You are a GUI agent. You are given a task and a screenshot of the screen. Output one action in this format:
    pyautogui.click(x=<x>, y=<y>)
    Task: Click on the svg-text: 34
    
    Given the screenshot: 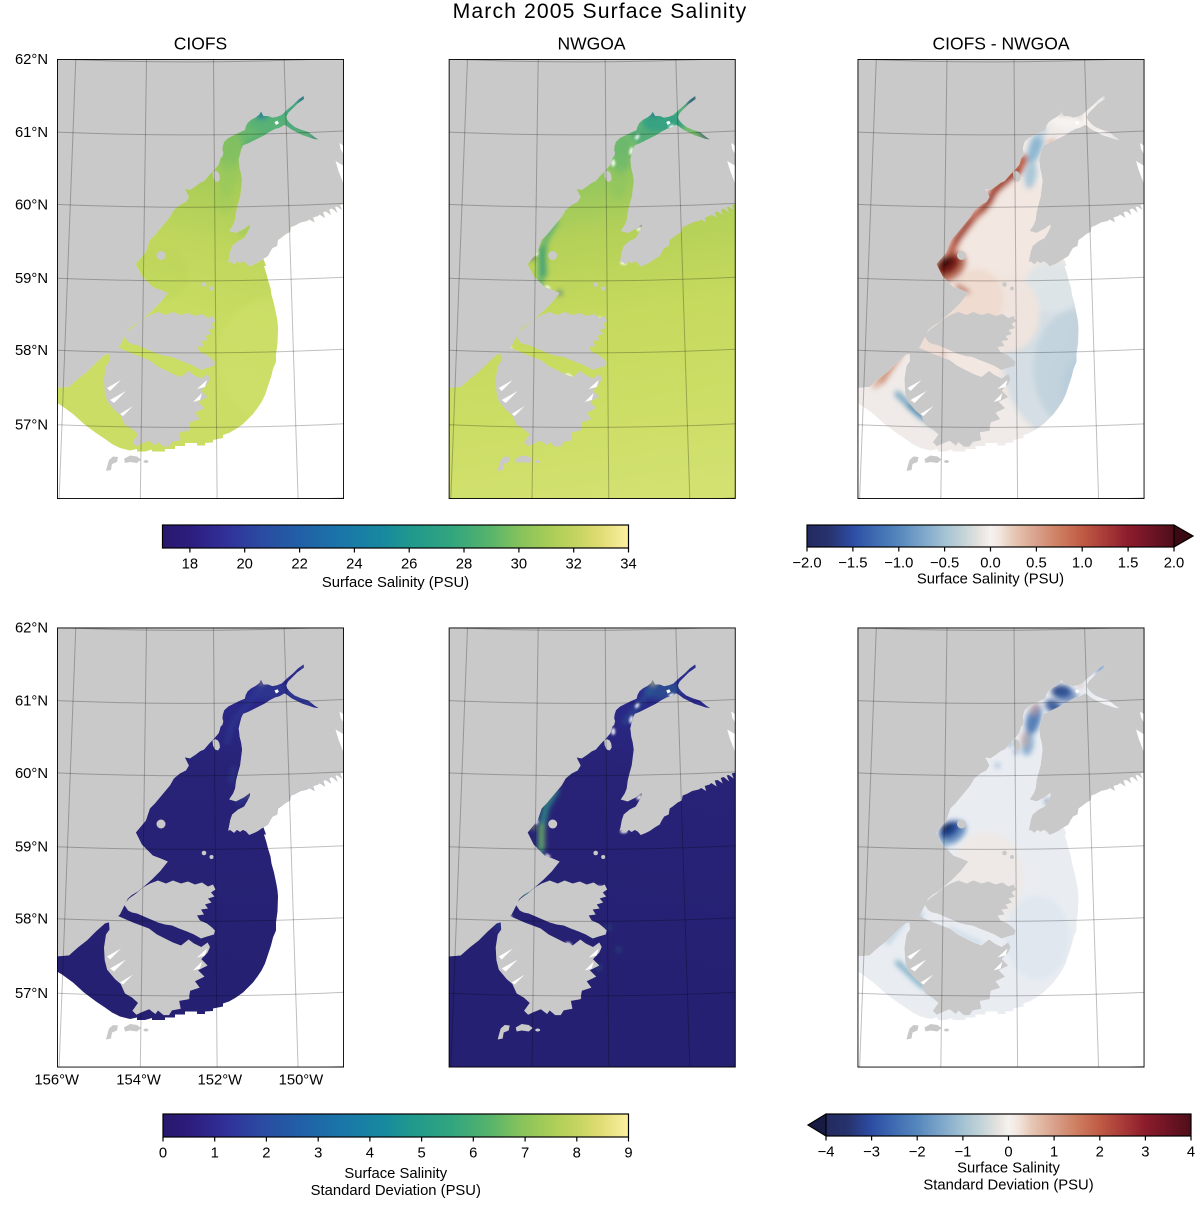 What is the action you would take?
    pyautogui.click(x=628, y=565)
    